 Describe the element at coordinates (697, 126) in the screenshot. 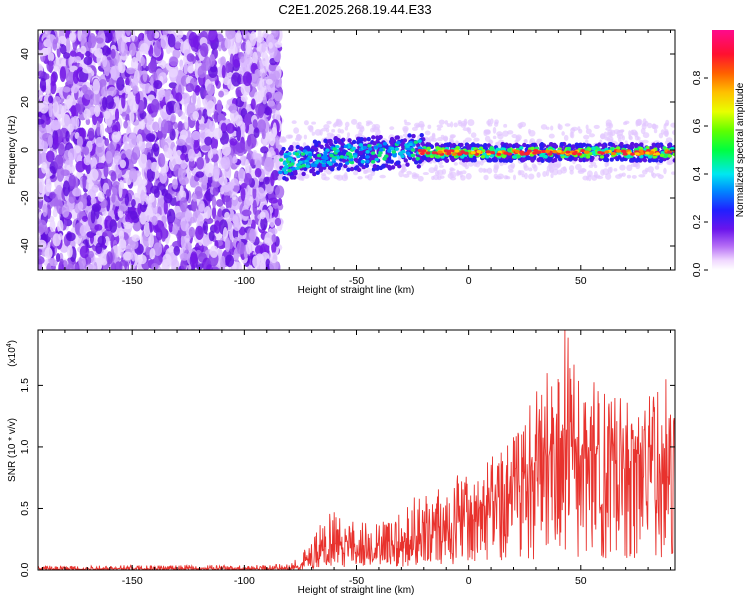

I see `colorbar-tick-label: 0.6` at that location.